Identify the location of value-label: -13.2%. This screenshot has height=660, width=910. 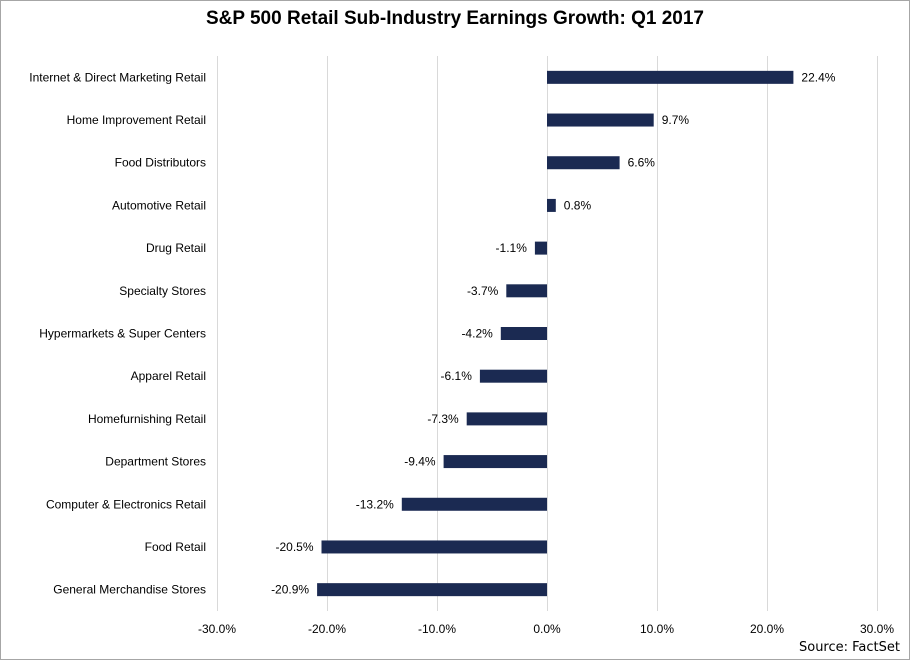
(375, 504).